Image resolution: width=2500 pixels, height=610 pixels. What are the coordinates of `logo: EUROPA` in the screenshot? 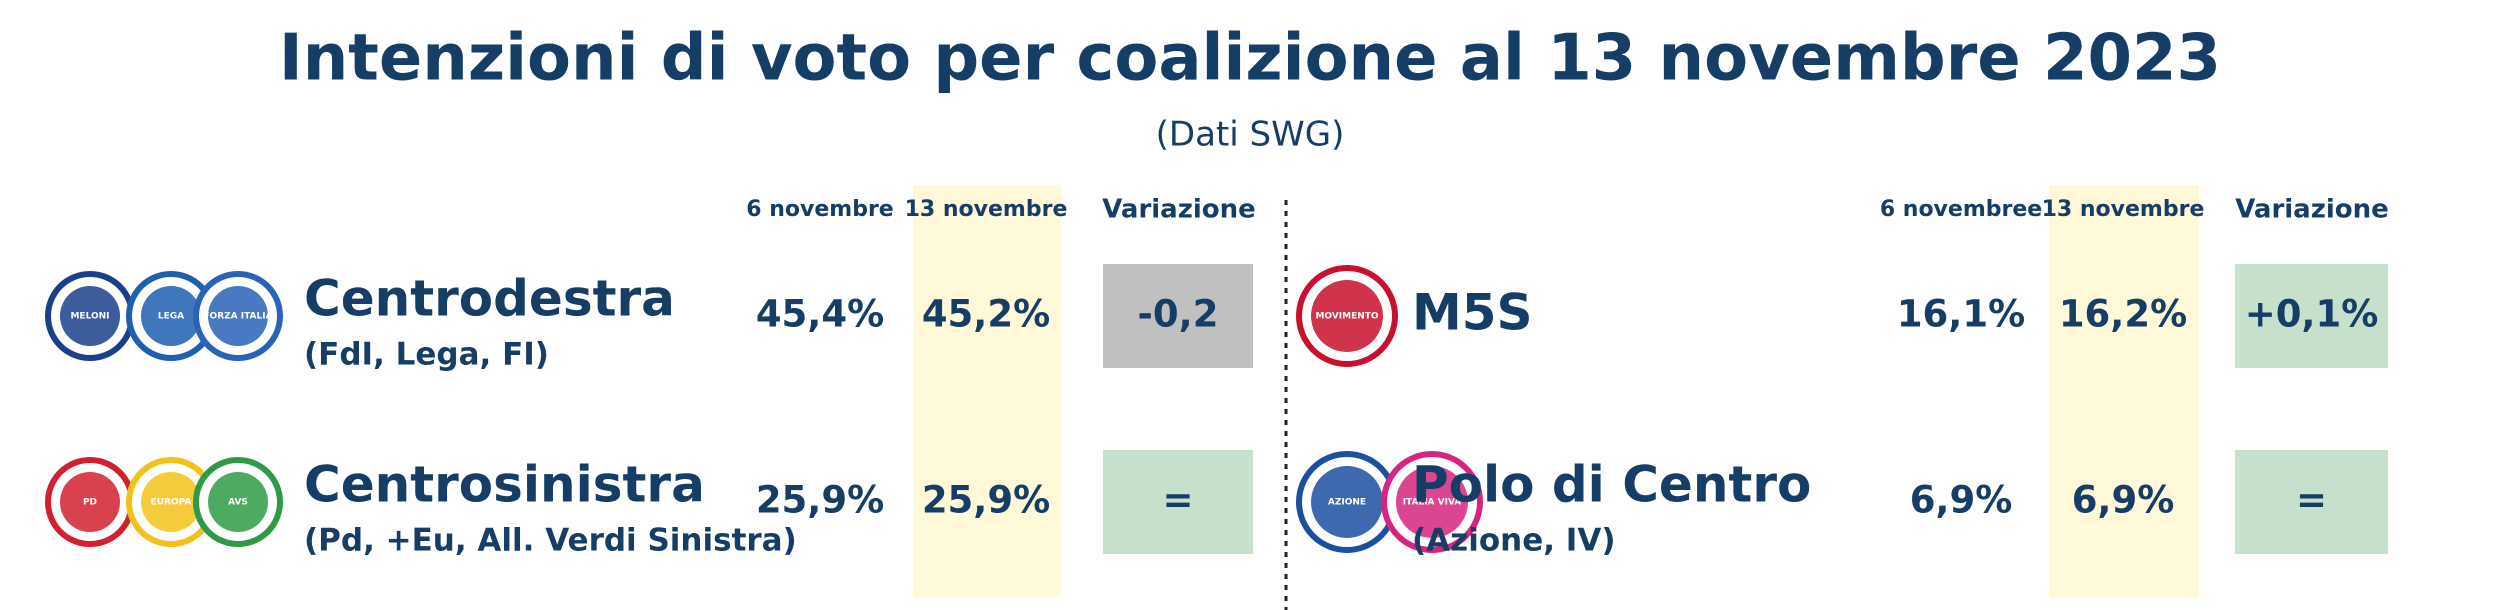 It's located at (171, 502).